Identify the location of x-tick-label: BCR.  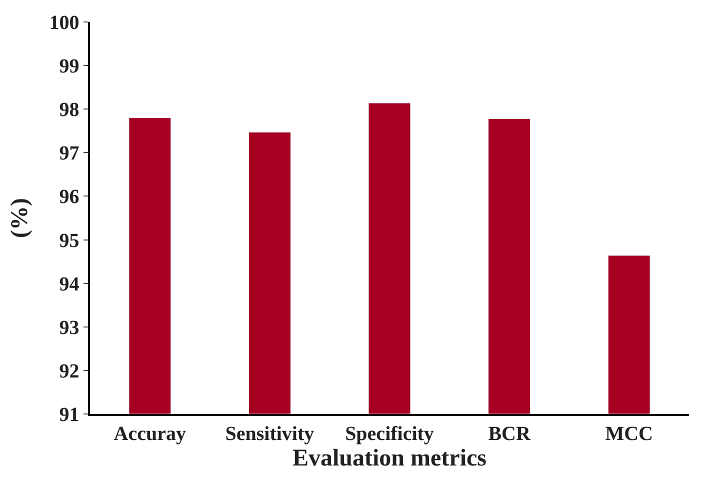
(509, 433).